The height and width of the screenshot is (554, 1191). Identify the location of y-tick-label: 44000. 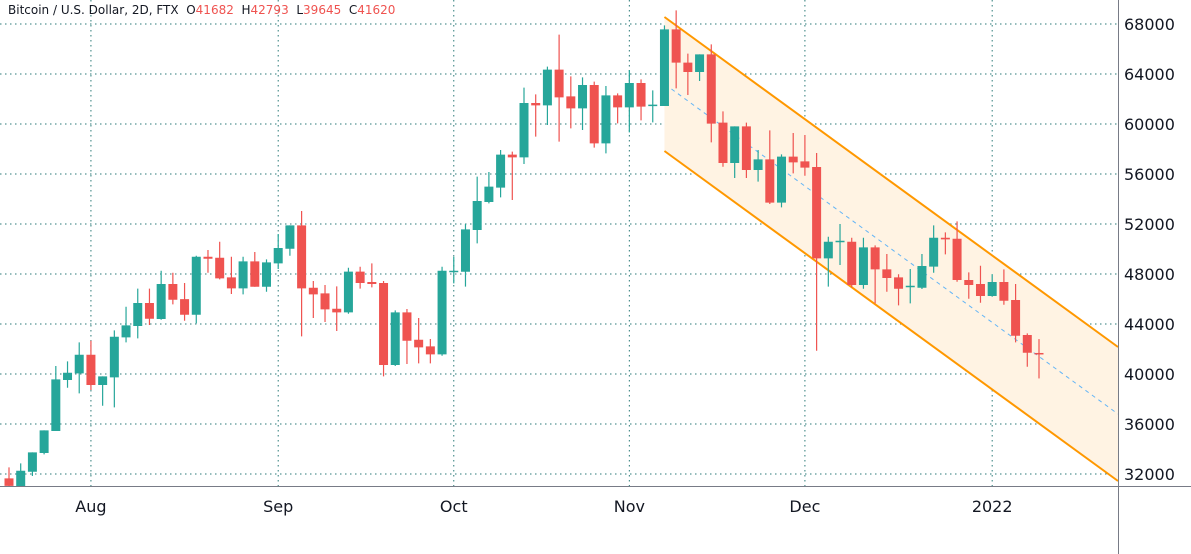
(1149, 324).